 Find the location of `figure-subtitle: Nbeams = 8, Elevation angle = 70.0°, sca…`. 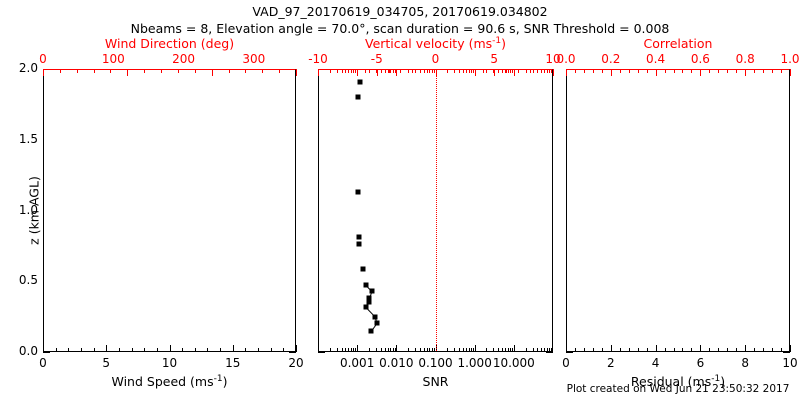

figure-subtitle: Nbeams = 8, Elevation angle = 70.0°, sca… is located at coordinates (400, 28).